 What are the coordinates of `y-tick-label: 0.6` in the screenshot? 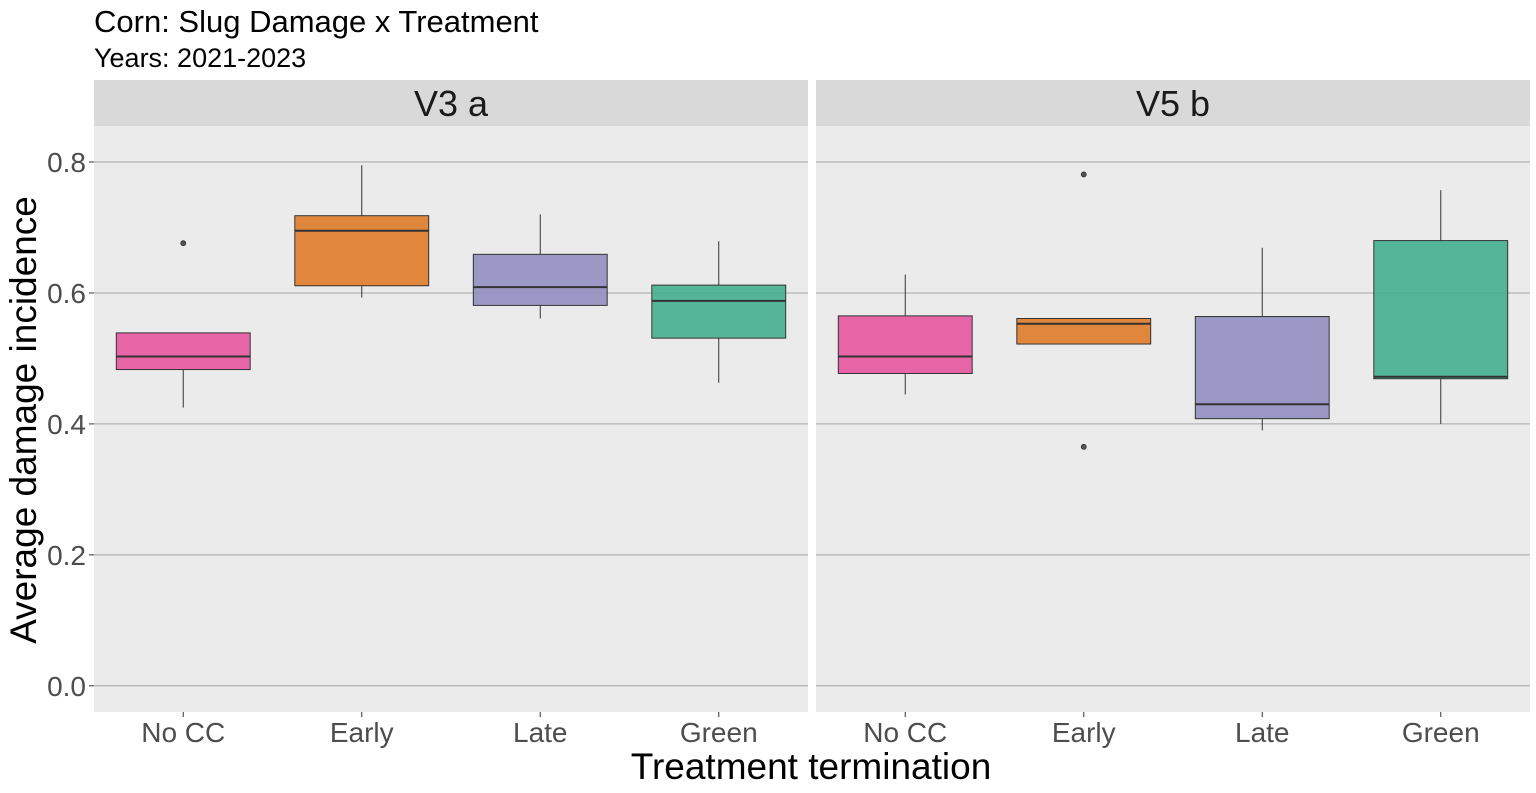 It's located at (66, 293).